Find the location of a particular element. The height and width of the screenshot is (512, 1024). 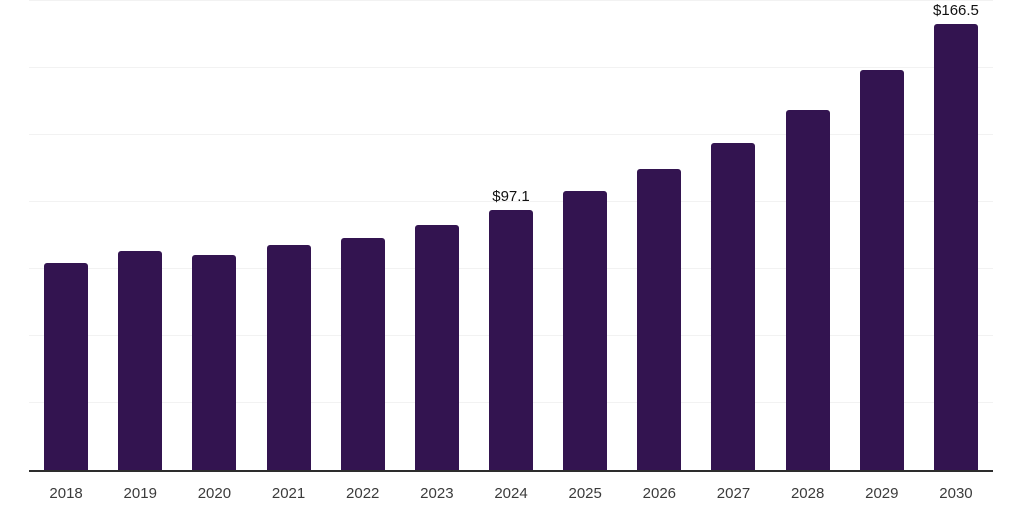

bar-2029 is located at coordinates (881, 270).